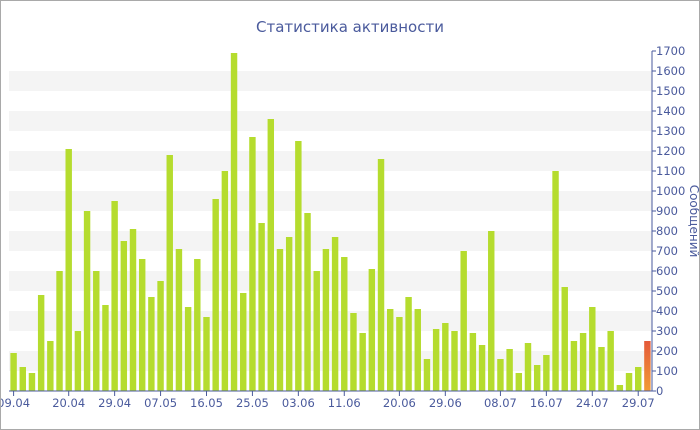 Image resolution: width=700 pixels, height=430 pixels. What do you see at coordinates (350, 27) in the screenshot?
I see `chart-title: Статистика активности` at bounding box center [350, 27].